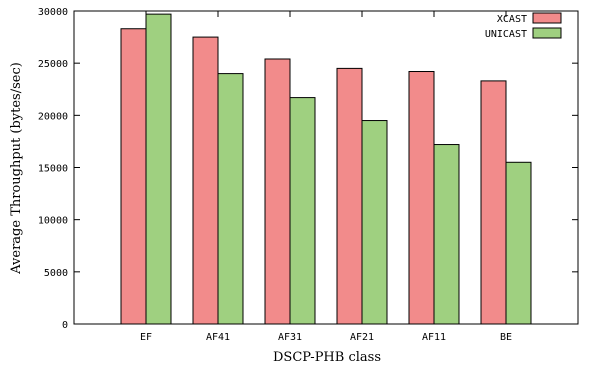 The image size is (589, 371). Describe the element at coordinates (327, 357) in the screenshot. I see `x-axis-title: DSCP-PHB class` at that location.